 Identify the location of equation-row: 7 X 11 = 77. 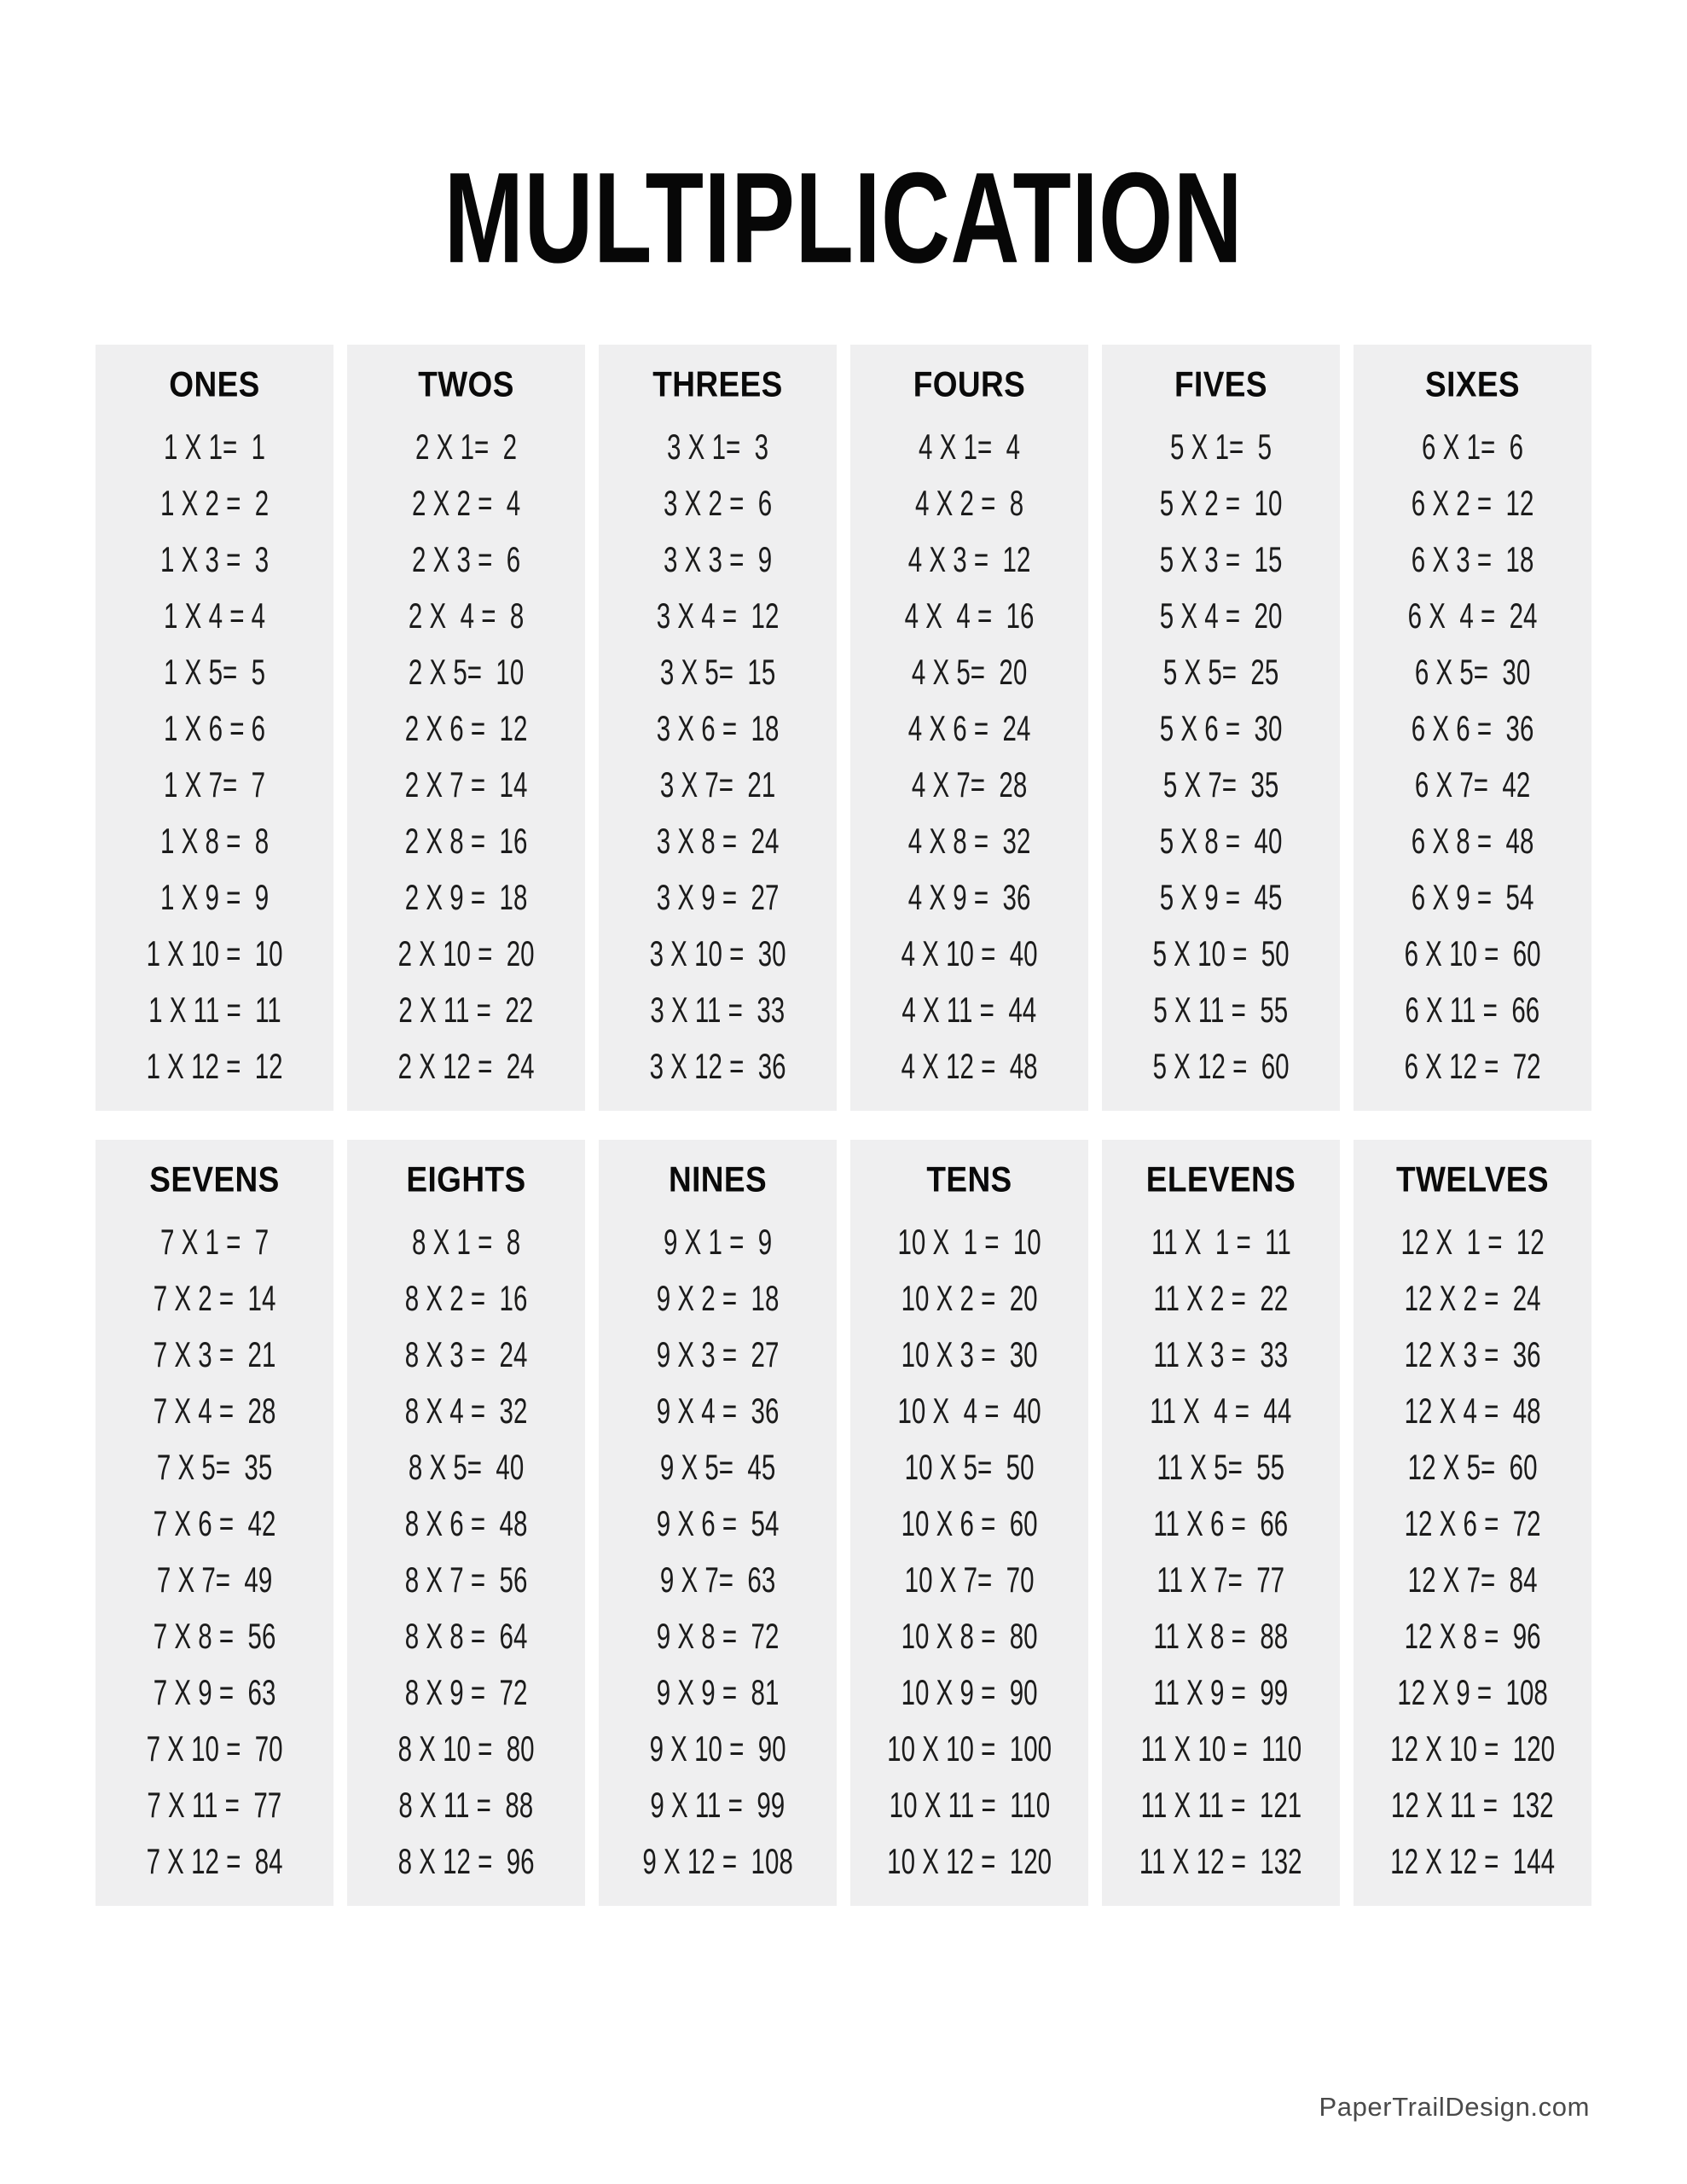
(215, 1805).